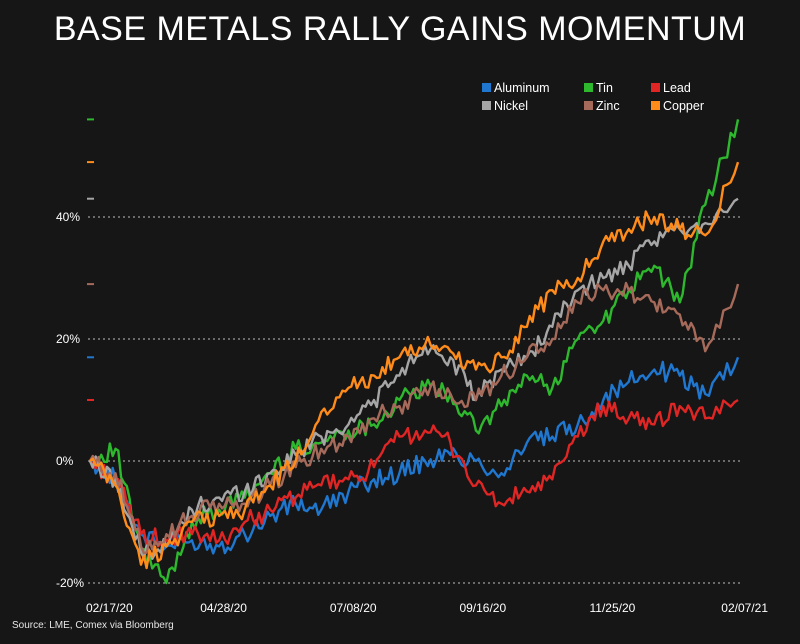  What do you see at coordinates (70, 583) in the screenshot?
I see `y-tick-label: -20%` at bounding box center [70, 583].